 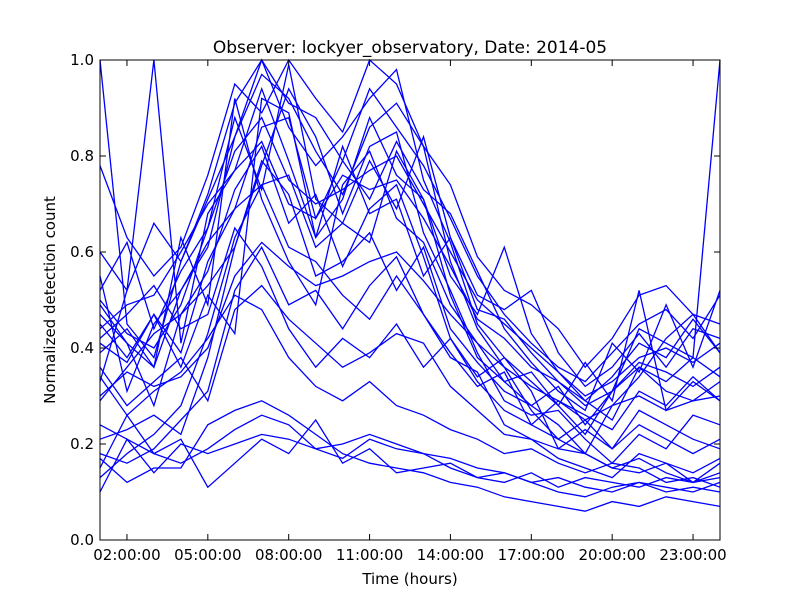 What do you see at coordinates (611, 555) in the screenshot?
I see `x-tick-label: 20:00:00` at bounding box center [611, 555].